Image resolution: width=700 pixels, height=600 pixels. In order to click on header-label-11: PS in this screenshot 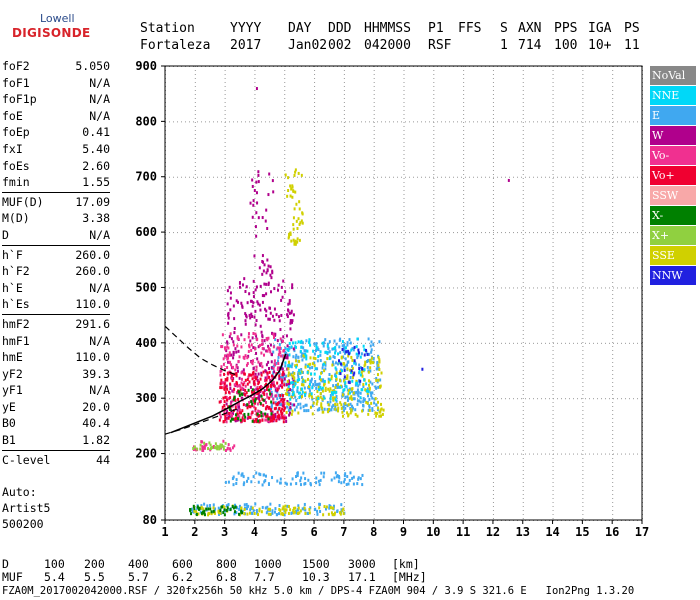, I will do `click(632, 28)`.